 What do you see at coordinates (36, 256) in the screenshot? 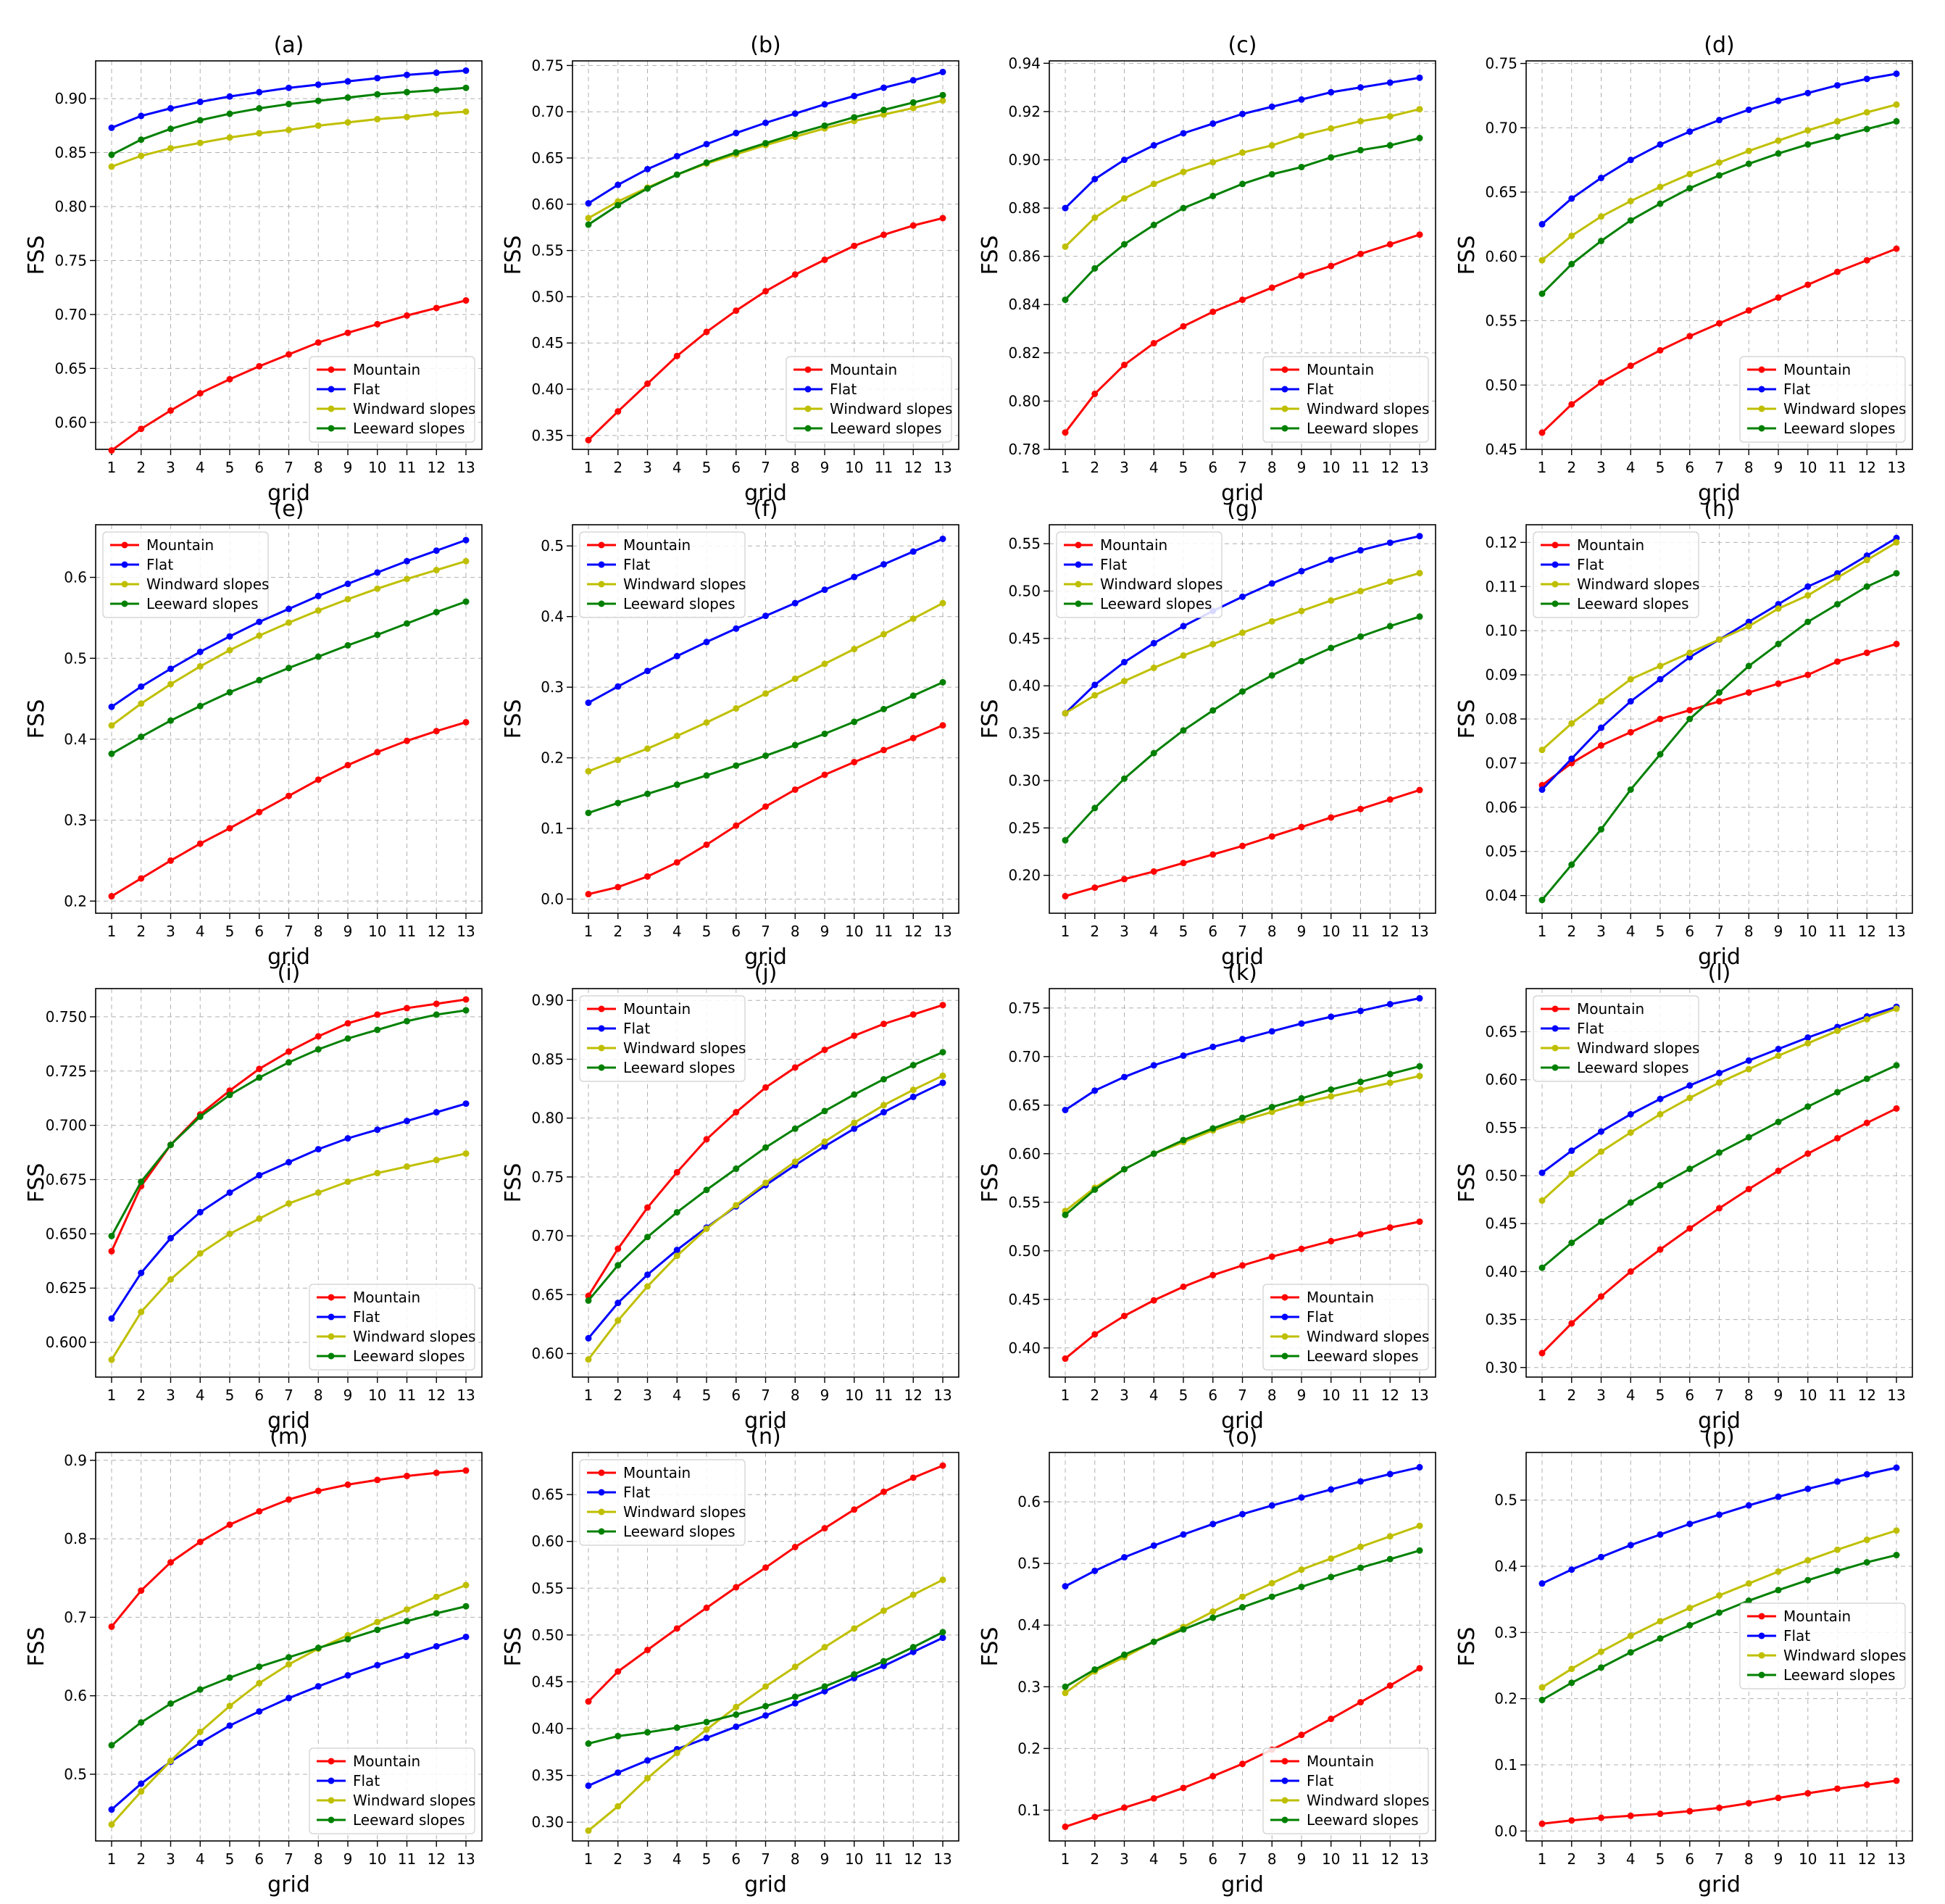
I see `y-axis-title: FSS` at bounding box center [36, 256].